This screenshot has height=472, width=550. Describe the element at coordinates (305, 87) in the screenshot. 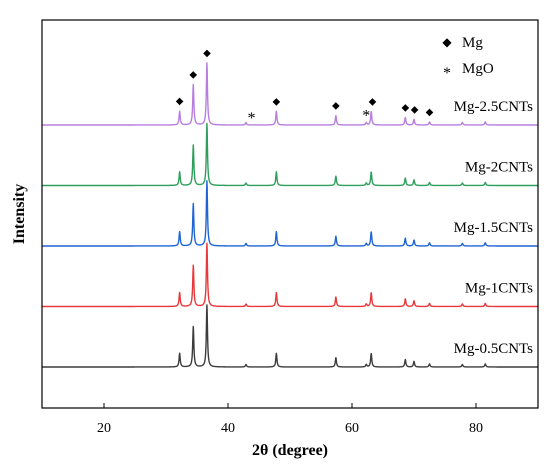

I see `peak-annotations: ◆◆◆*◆ ◆*◆◆ ◆ ◆` at that location.